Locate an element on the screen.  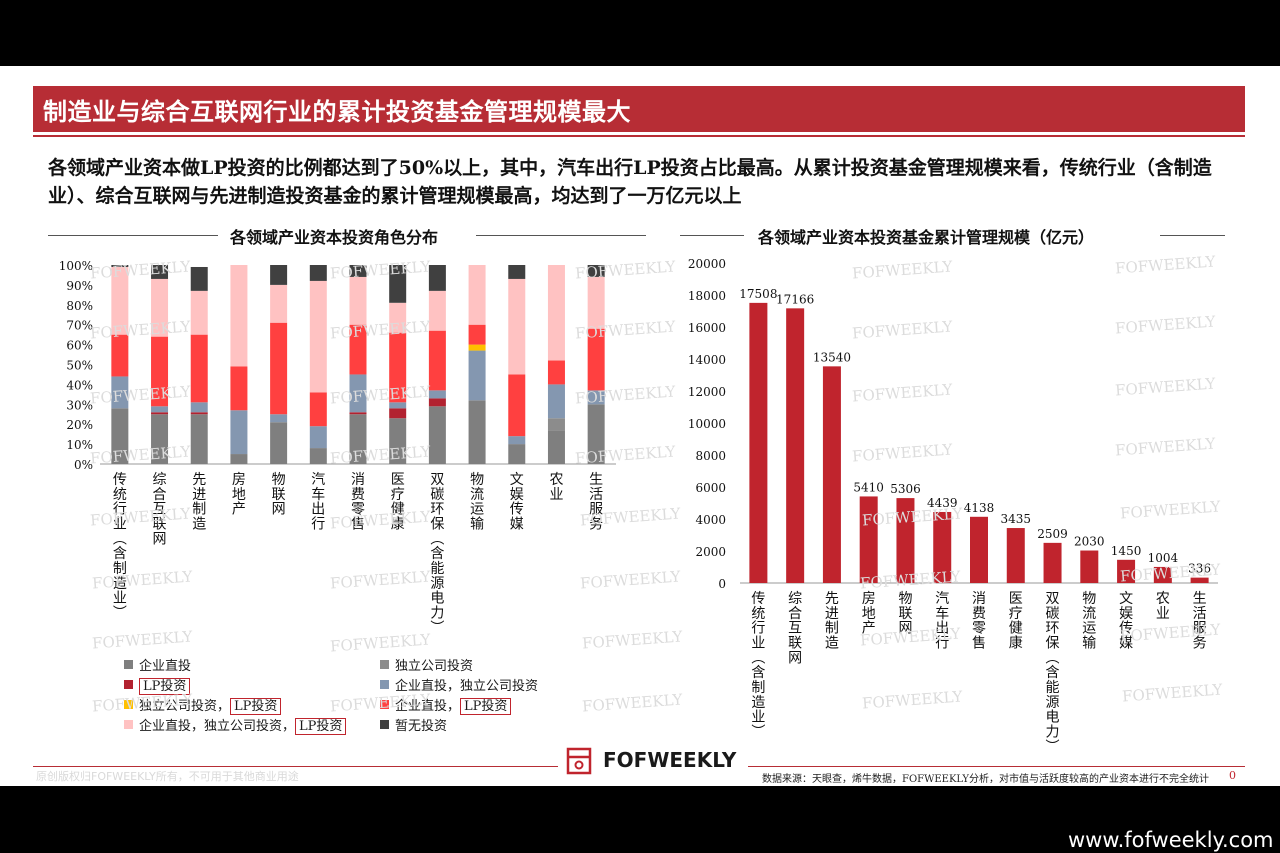
data-label: 1450 is located at coordinates (1126, 551).